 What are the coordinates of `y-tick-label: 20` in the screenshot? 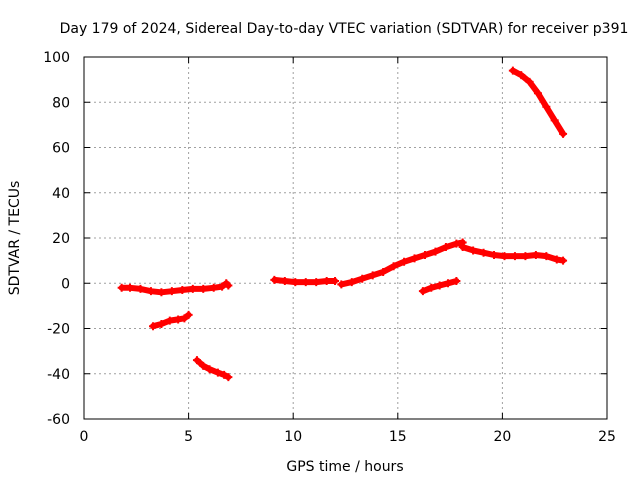 It's located at (61, 239).